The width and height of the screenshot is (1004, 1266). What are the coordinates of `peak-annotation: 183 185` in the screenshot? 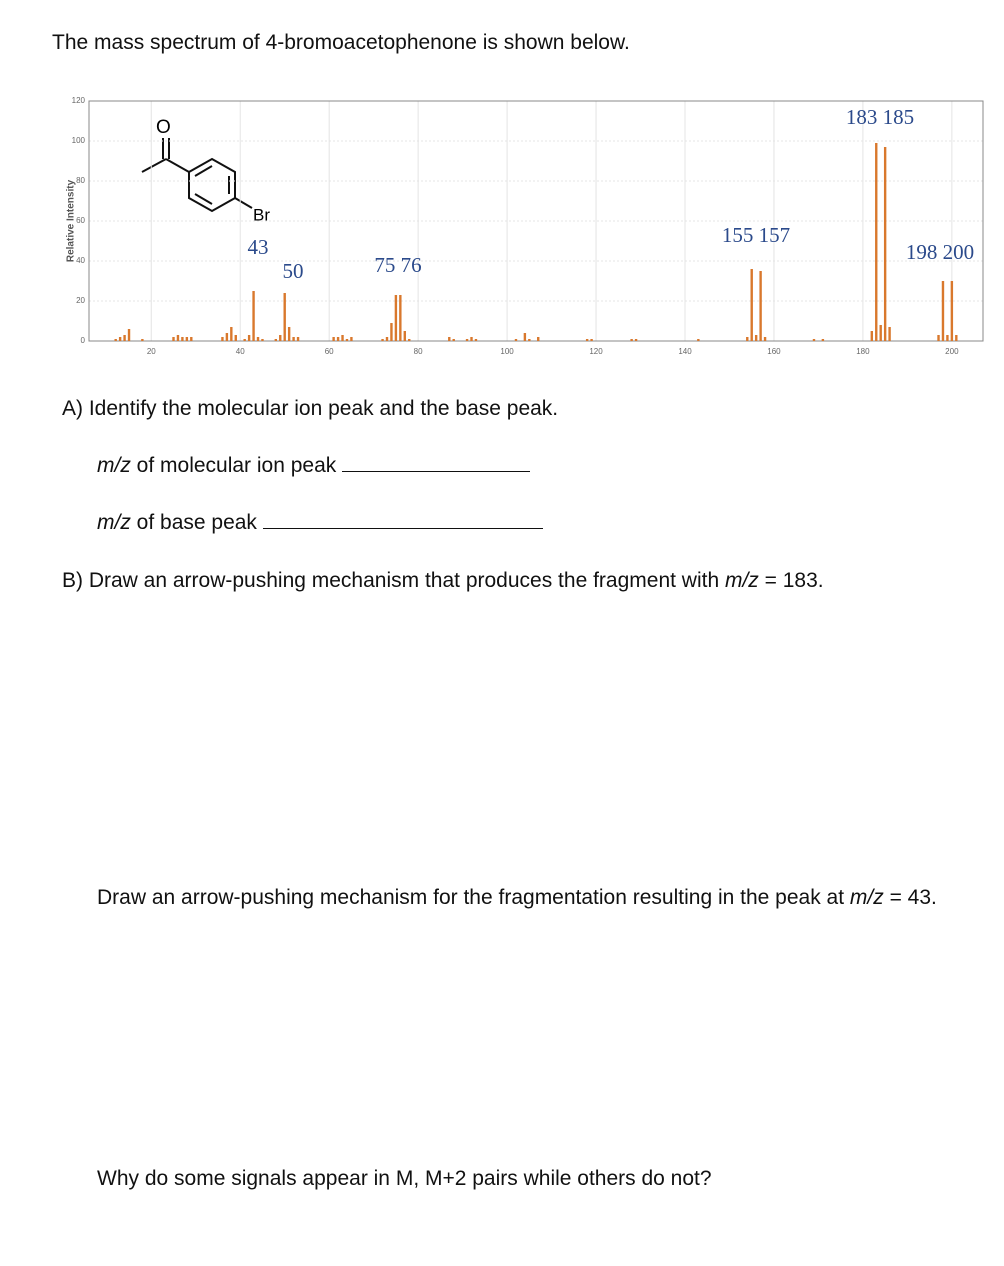 It's located at (880, 117).